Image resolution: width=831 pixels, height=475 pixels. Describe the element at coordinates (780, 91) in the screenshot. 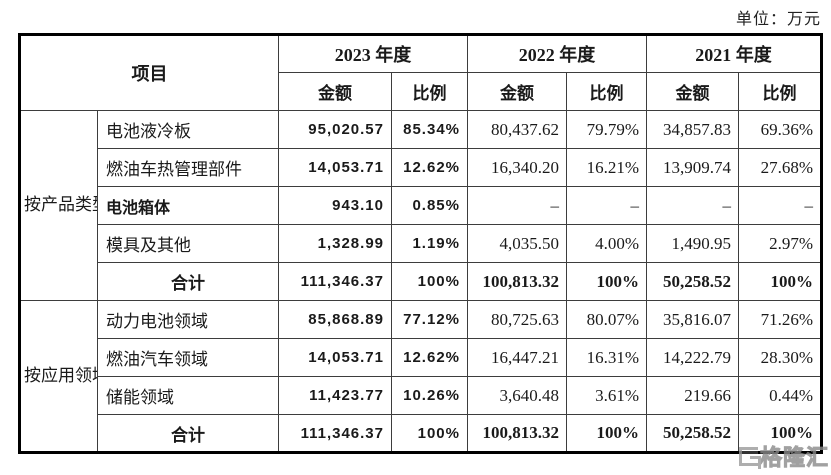

I see `column-header-ratio-2021: 比例` at that location.